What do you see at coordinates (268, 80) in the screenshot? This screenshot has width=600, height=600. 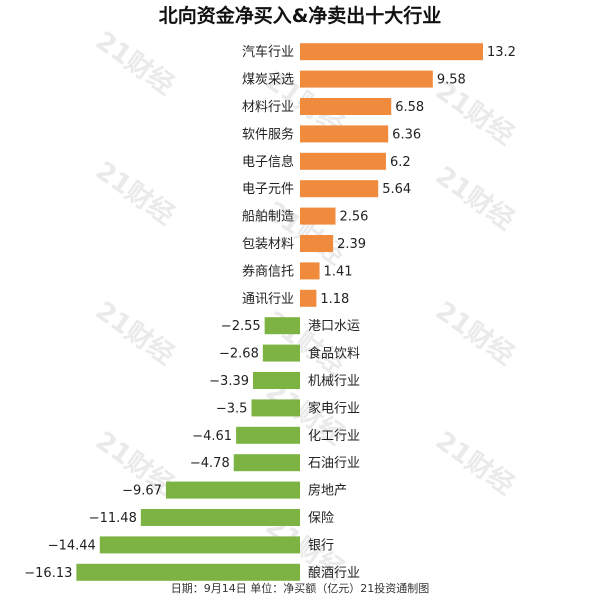 I see `category-label-1: 煤炭采选` at bounding box center [268, 80].